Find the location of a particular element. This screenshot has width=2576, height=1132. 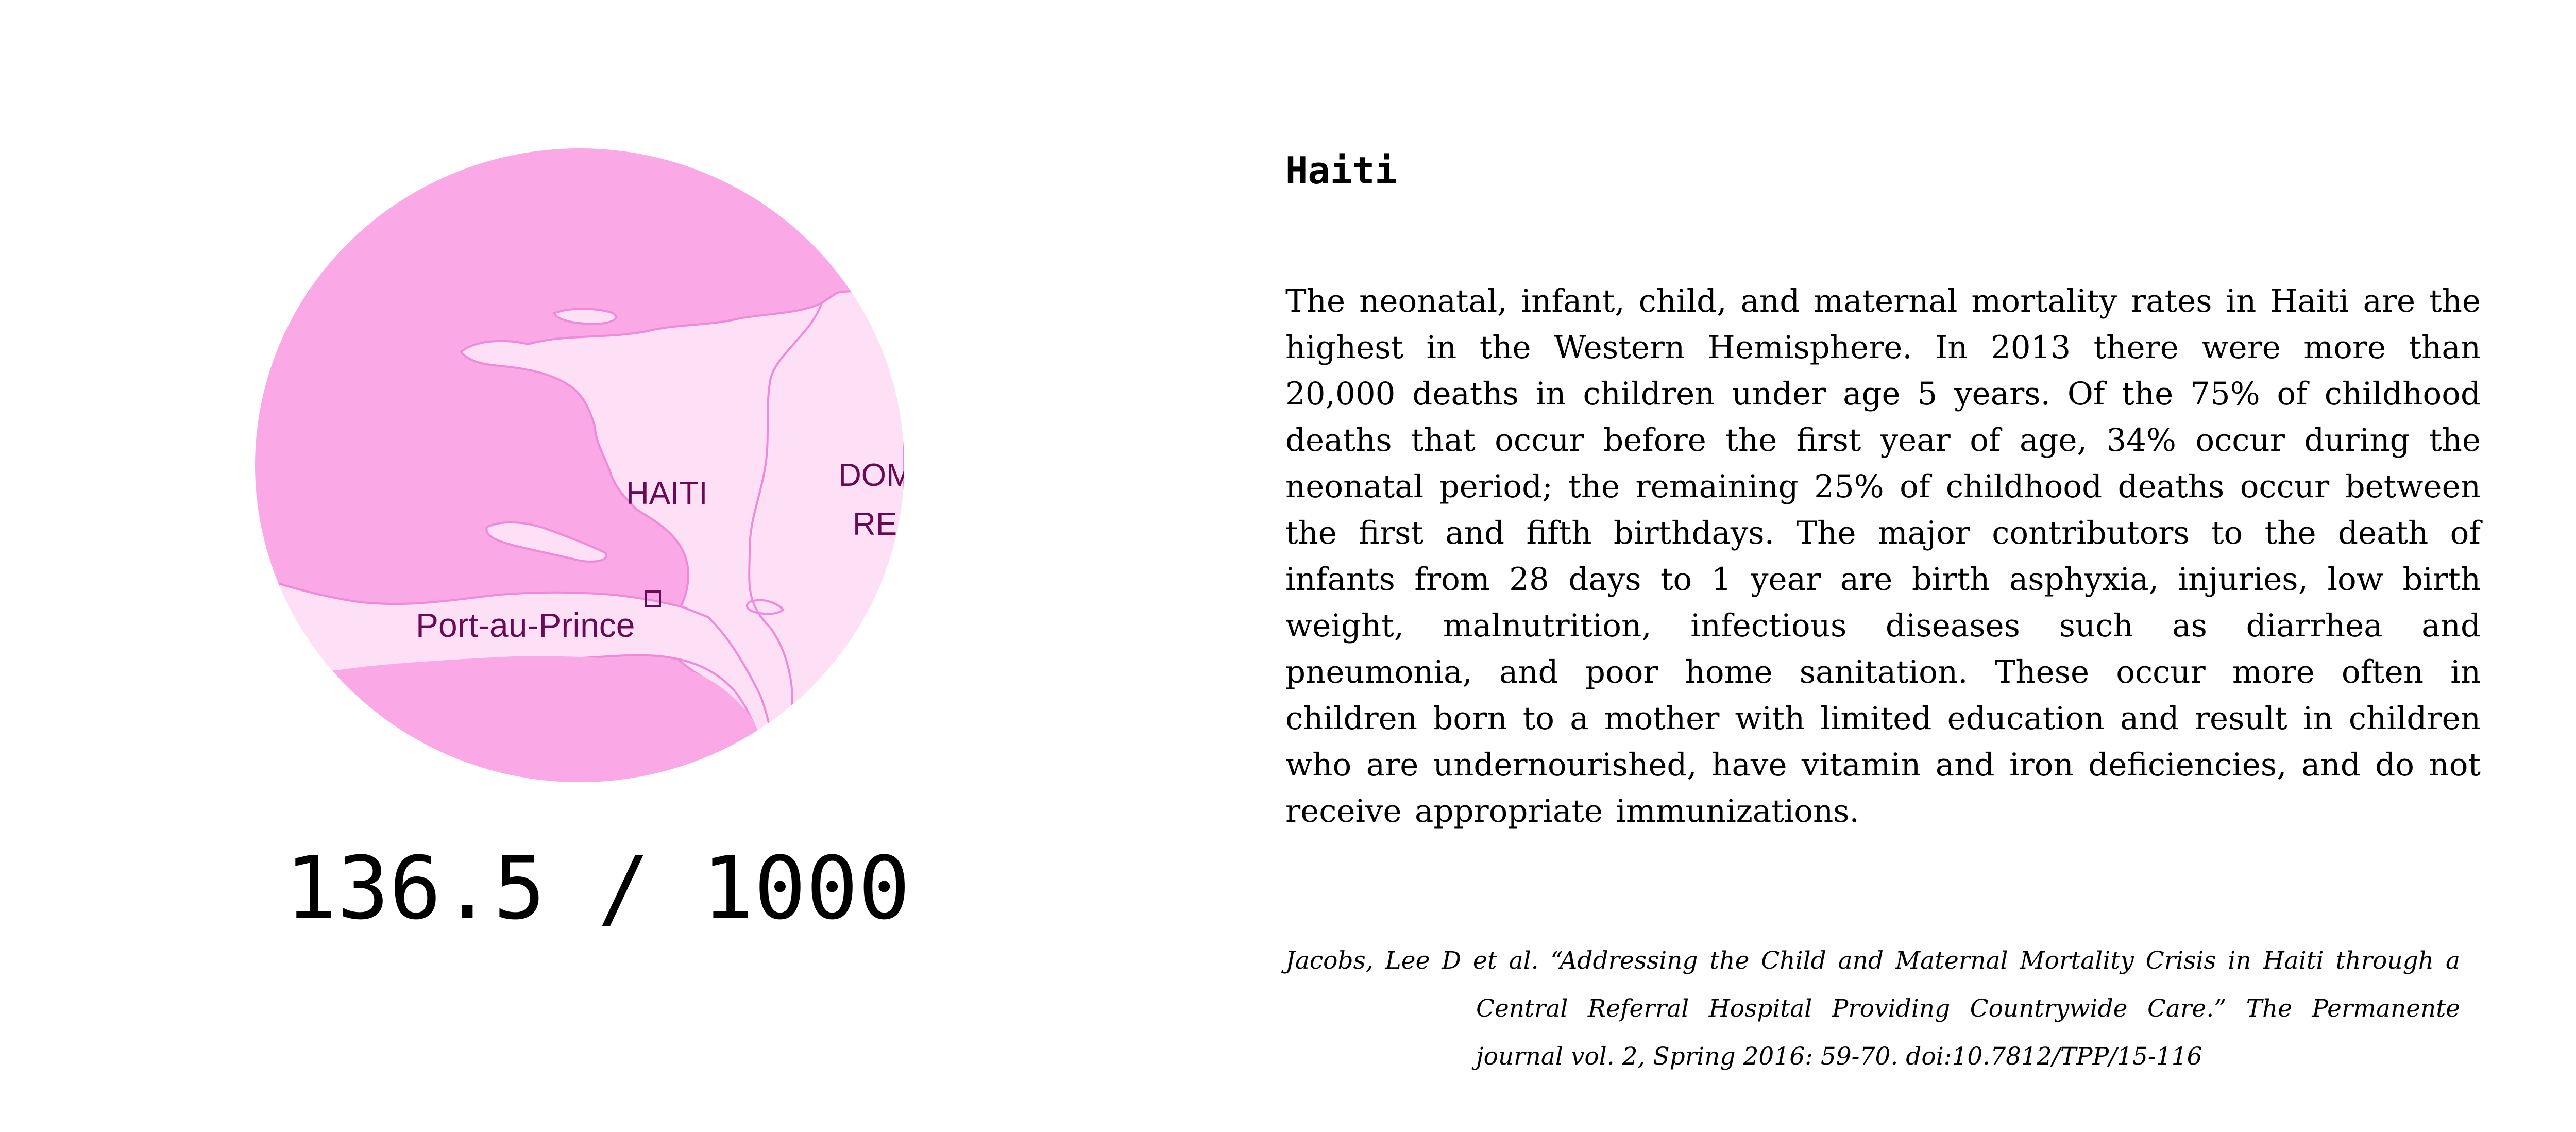

haiti-map: HAITI Port-au-Prince DOM RE is located at coordinates (579, 465).